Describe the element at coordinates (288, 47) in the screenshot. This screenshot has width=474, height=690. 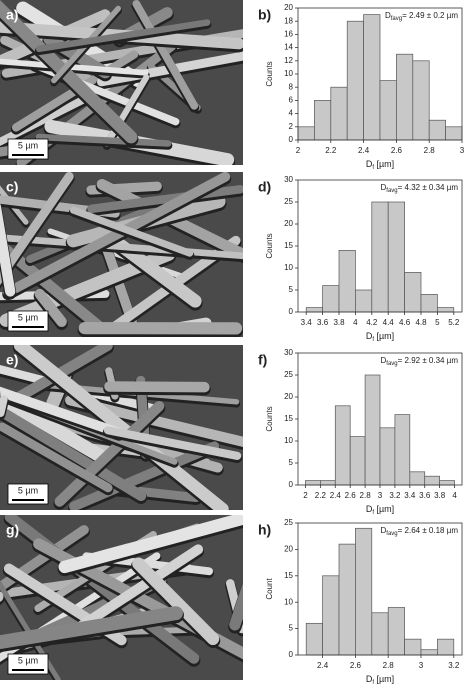
I see `y-tick-label: 14` at that location.